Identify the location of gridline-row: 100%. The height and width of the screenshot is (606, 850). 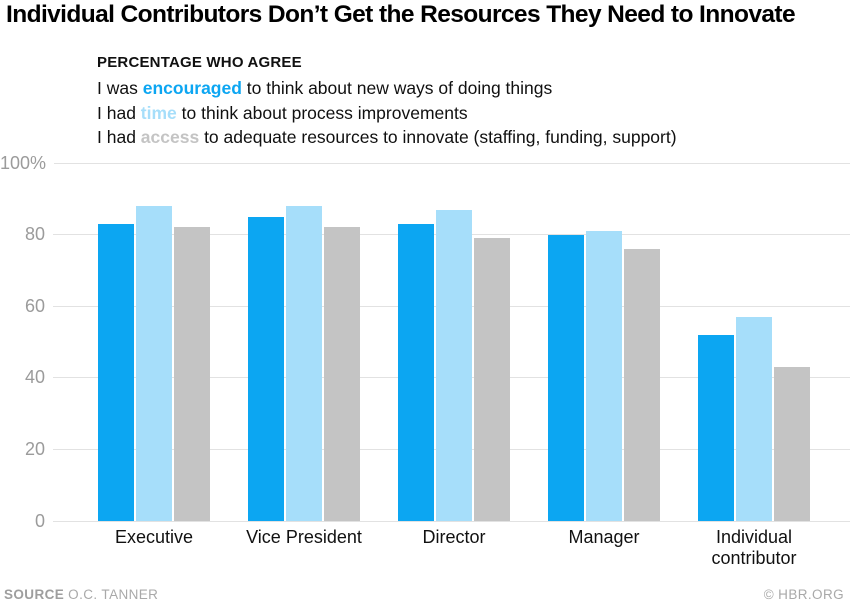
(425, 162).